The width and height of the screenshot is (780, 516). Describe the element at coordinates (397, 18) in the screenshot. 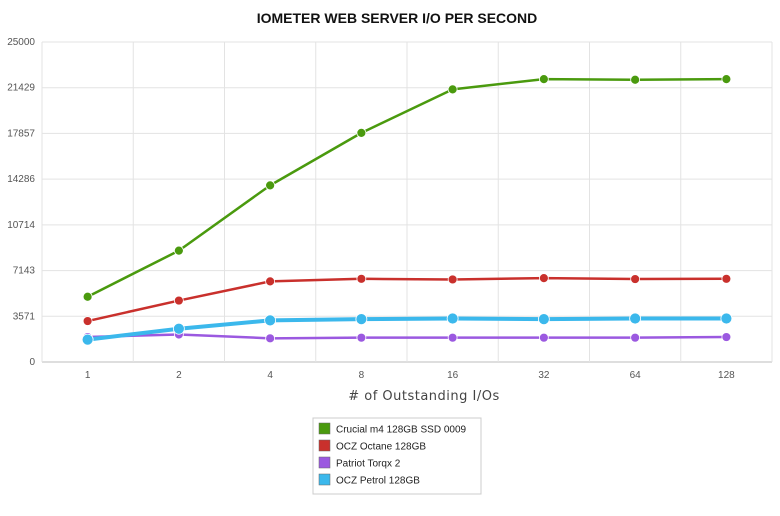

I see `chart-title: IOMETER WEB SERVER I/O PER SECOND` at that location.